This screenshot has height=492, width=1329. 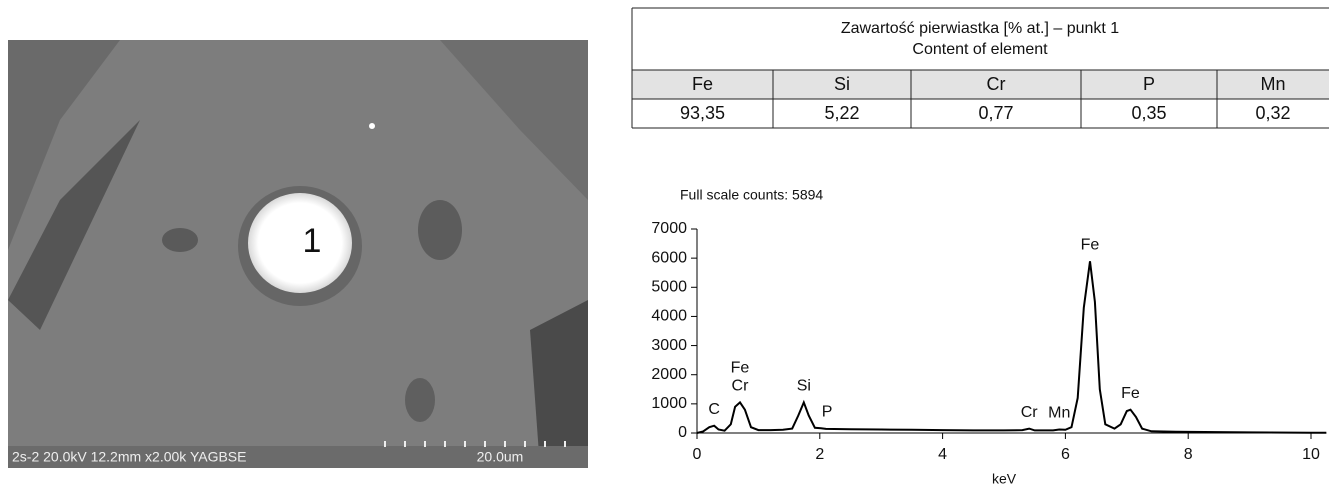 What do you see at coordinates (300, 243) in the screenshot?
I see `sem-particle` at bounding box center [300, 243].